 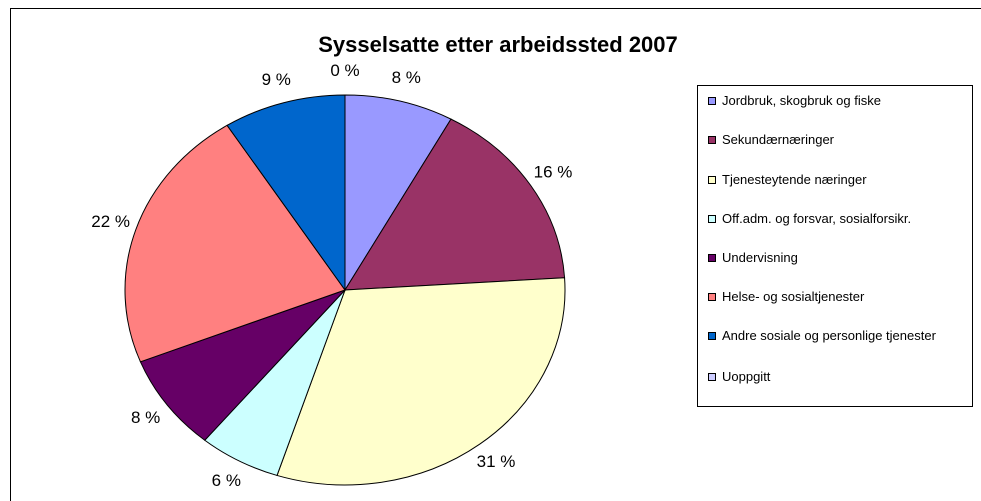 I want to click on legend-item: Undervisning, so click(x=839, y=258).